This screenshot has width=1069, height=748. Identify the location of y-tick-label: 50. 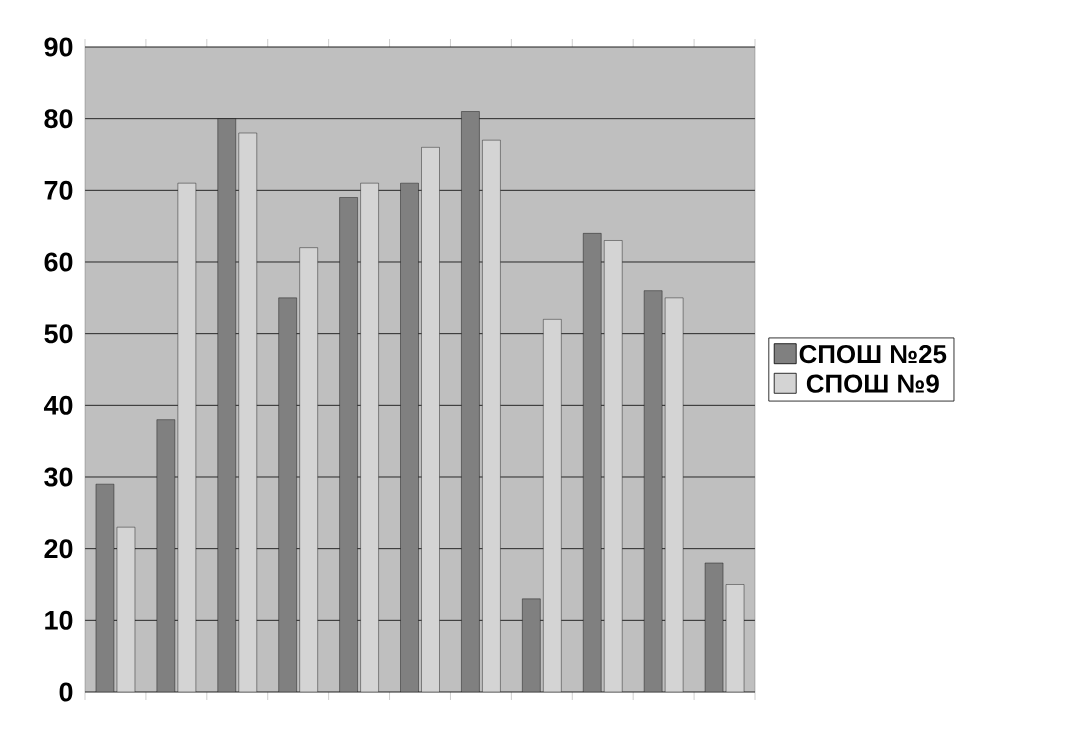
(58, 334).